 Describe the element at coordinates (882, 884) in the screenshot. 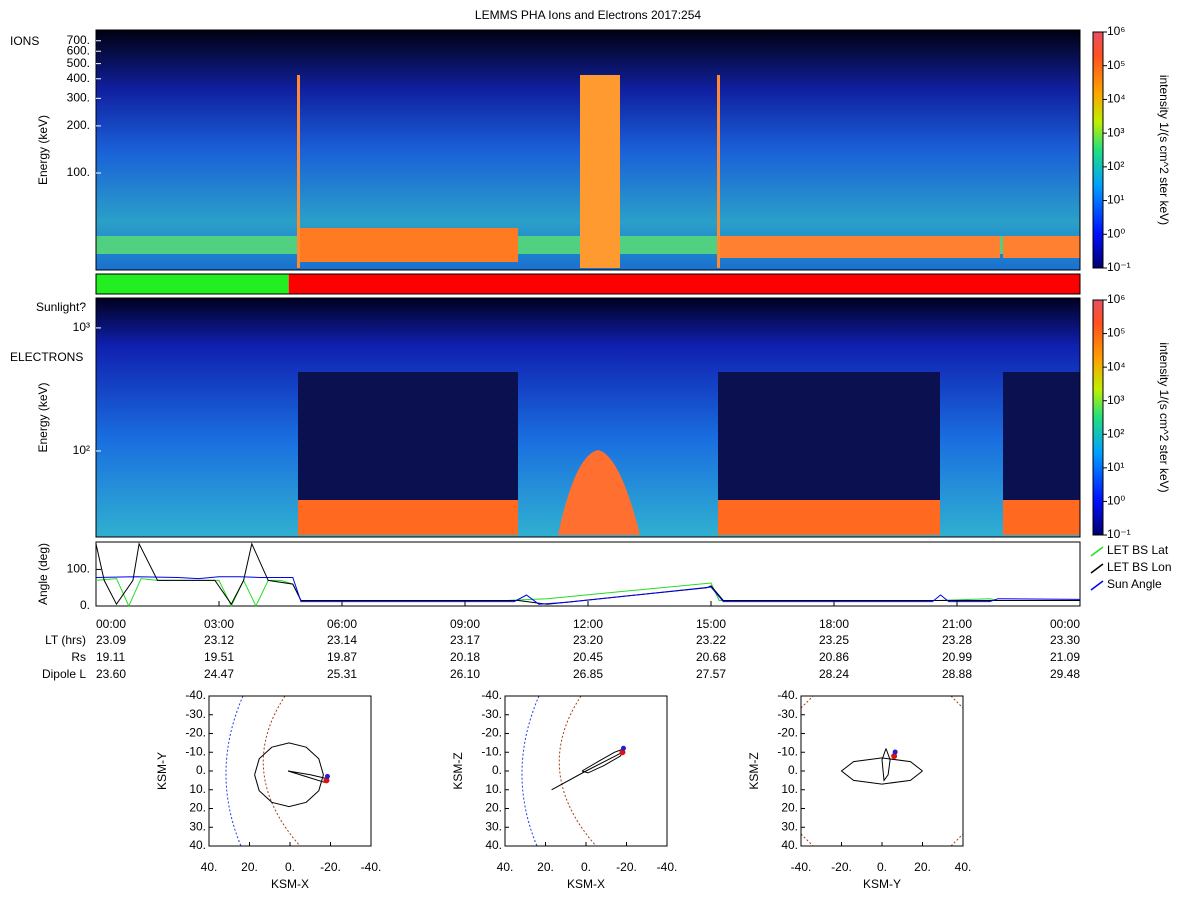

I see `x-axis-title: KSM-Y` at that location.